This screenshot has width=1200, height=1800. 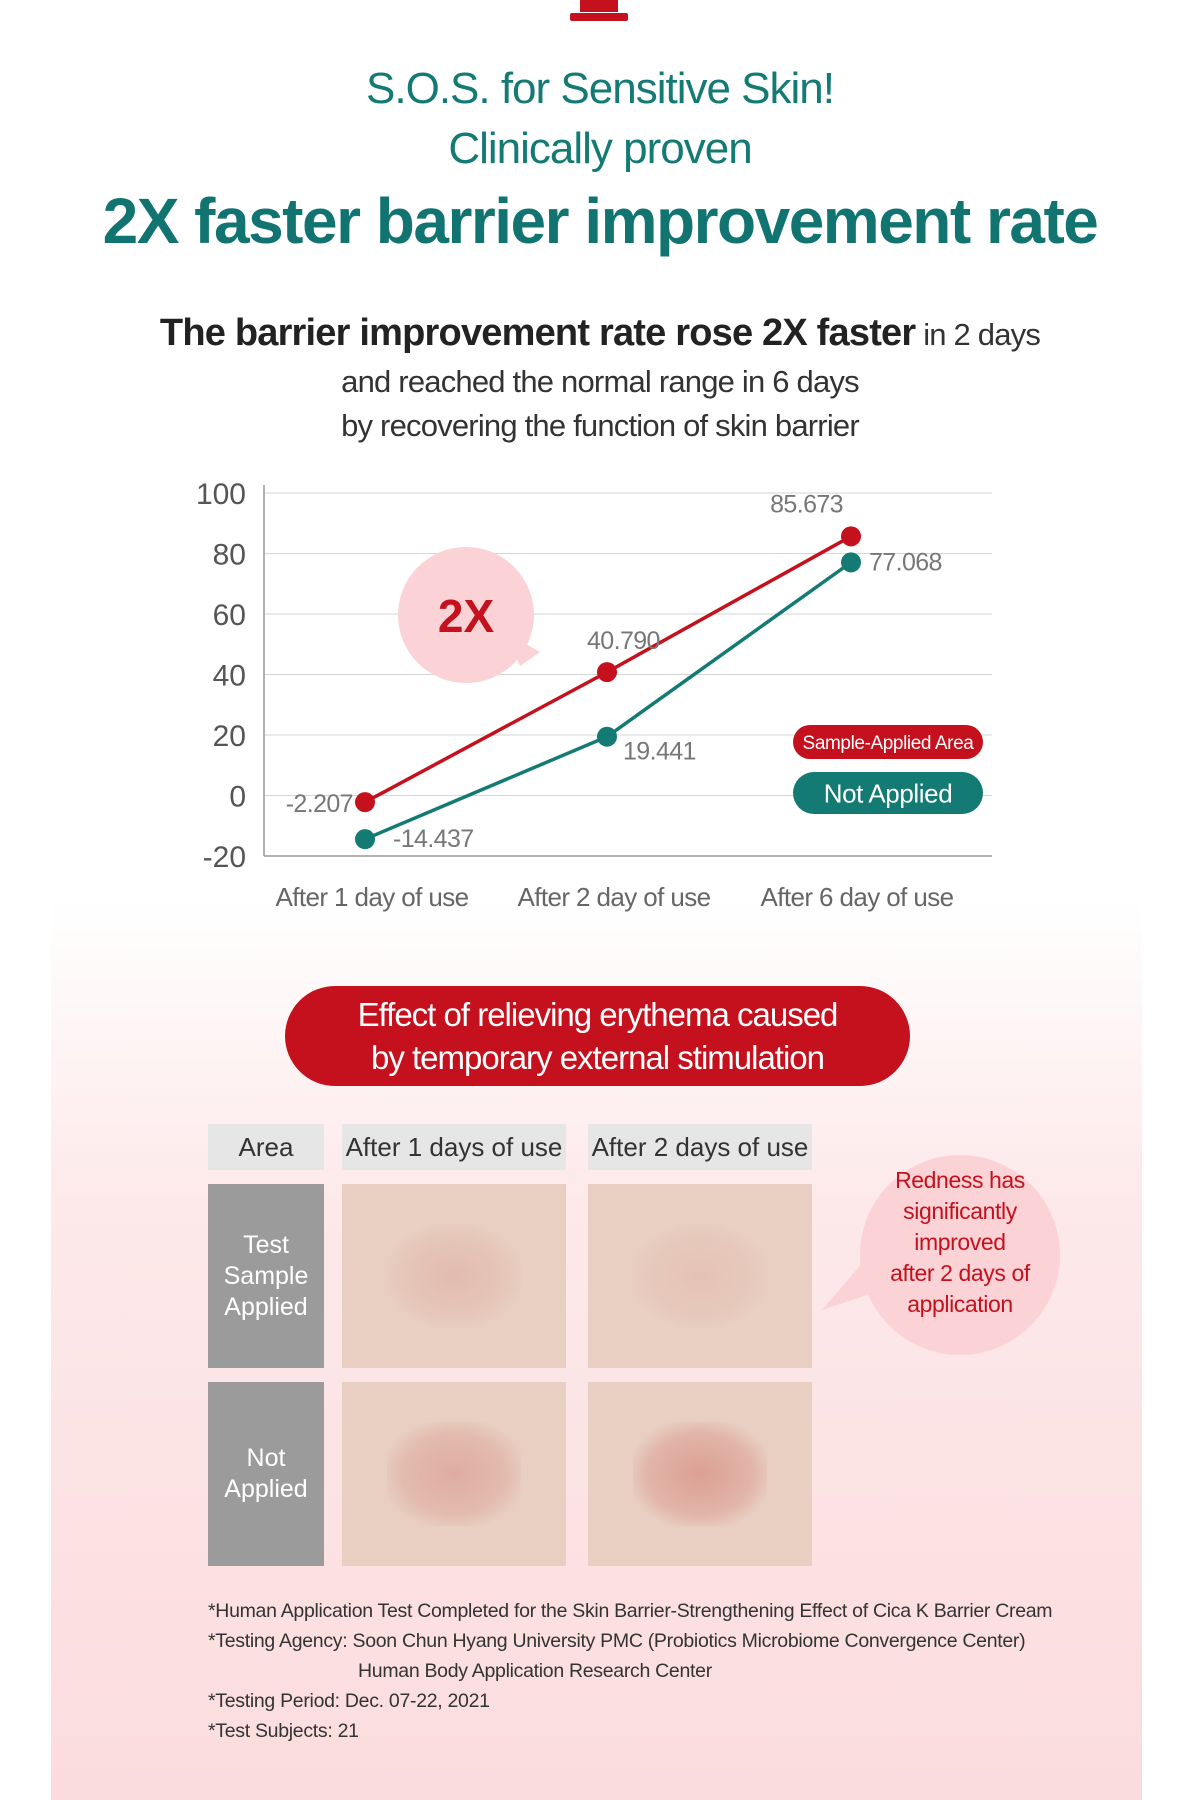 What do you see at coordinates (224, 857) in the screenshot?
I see `y-tick-label: -20` at bounding box center [224, 857].